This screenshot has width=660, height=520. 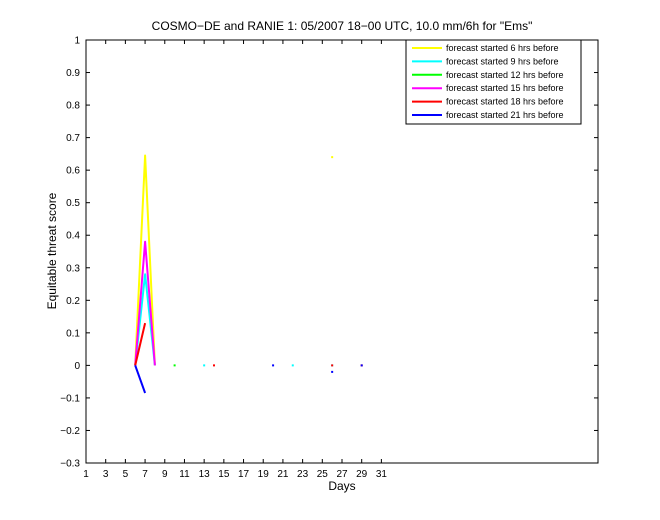 What do you see at coordinates (341, 486) in the screenshot?
I see `x-axis-label: Days` at bounding box center [341, 486].